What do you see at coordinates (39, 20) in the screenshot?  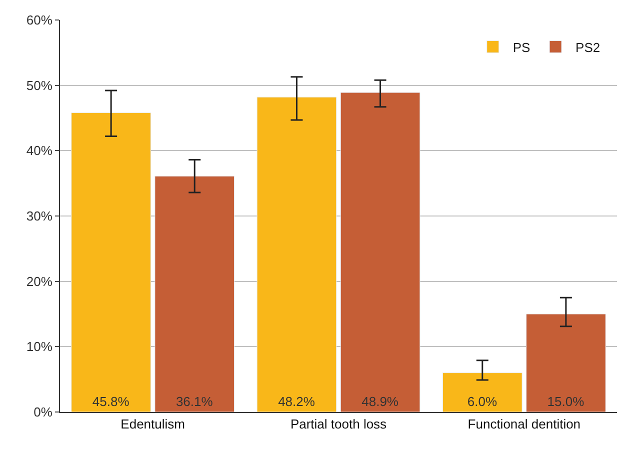 I see `y-tick-label: 60%` at bounding box center [39, 20].